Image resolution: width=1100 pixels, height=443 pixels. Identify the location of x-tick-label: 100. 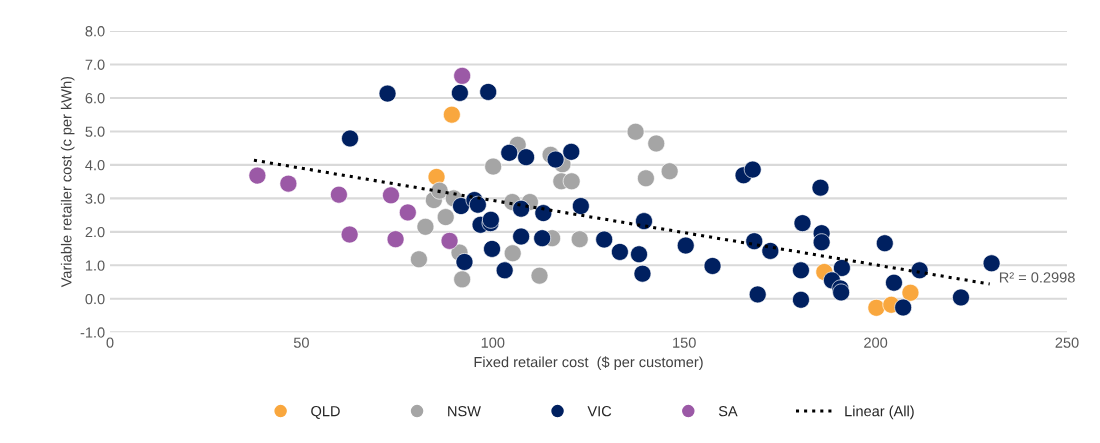
(493, 342).